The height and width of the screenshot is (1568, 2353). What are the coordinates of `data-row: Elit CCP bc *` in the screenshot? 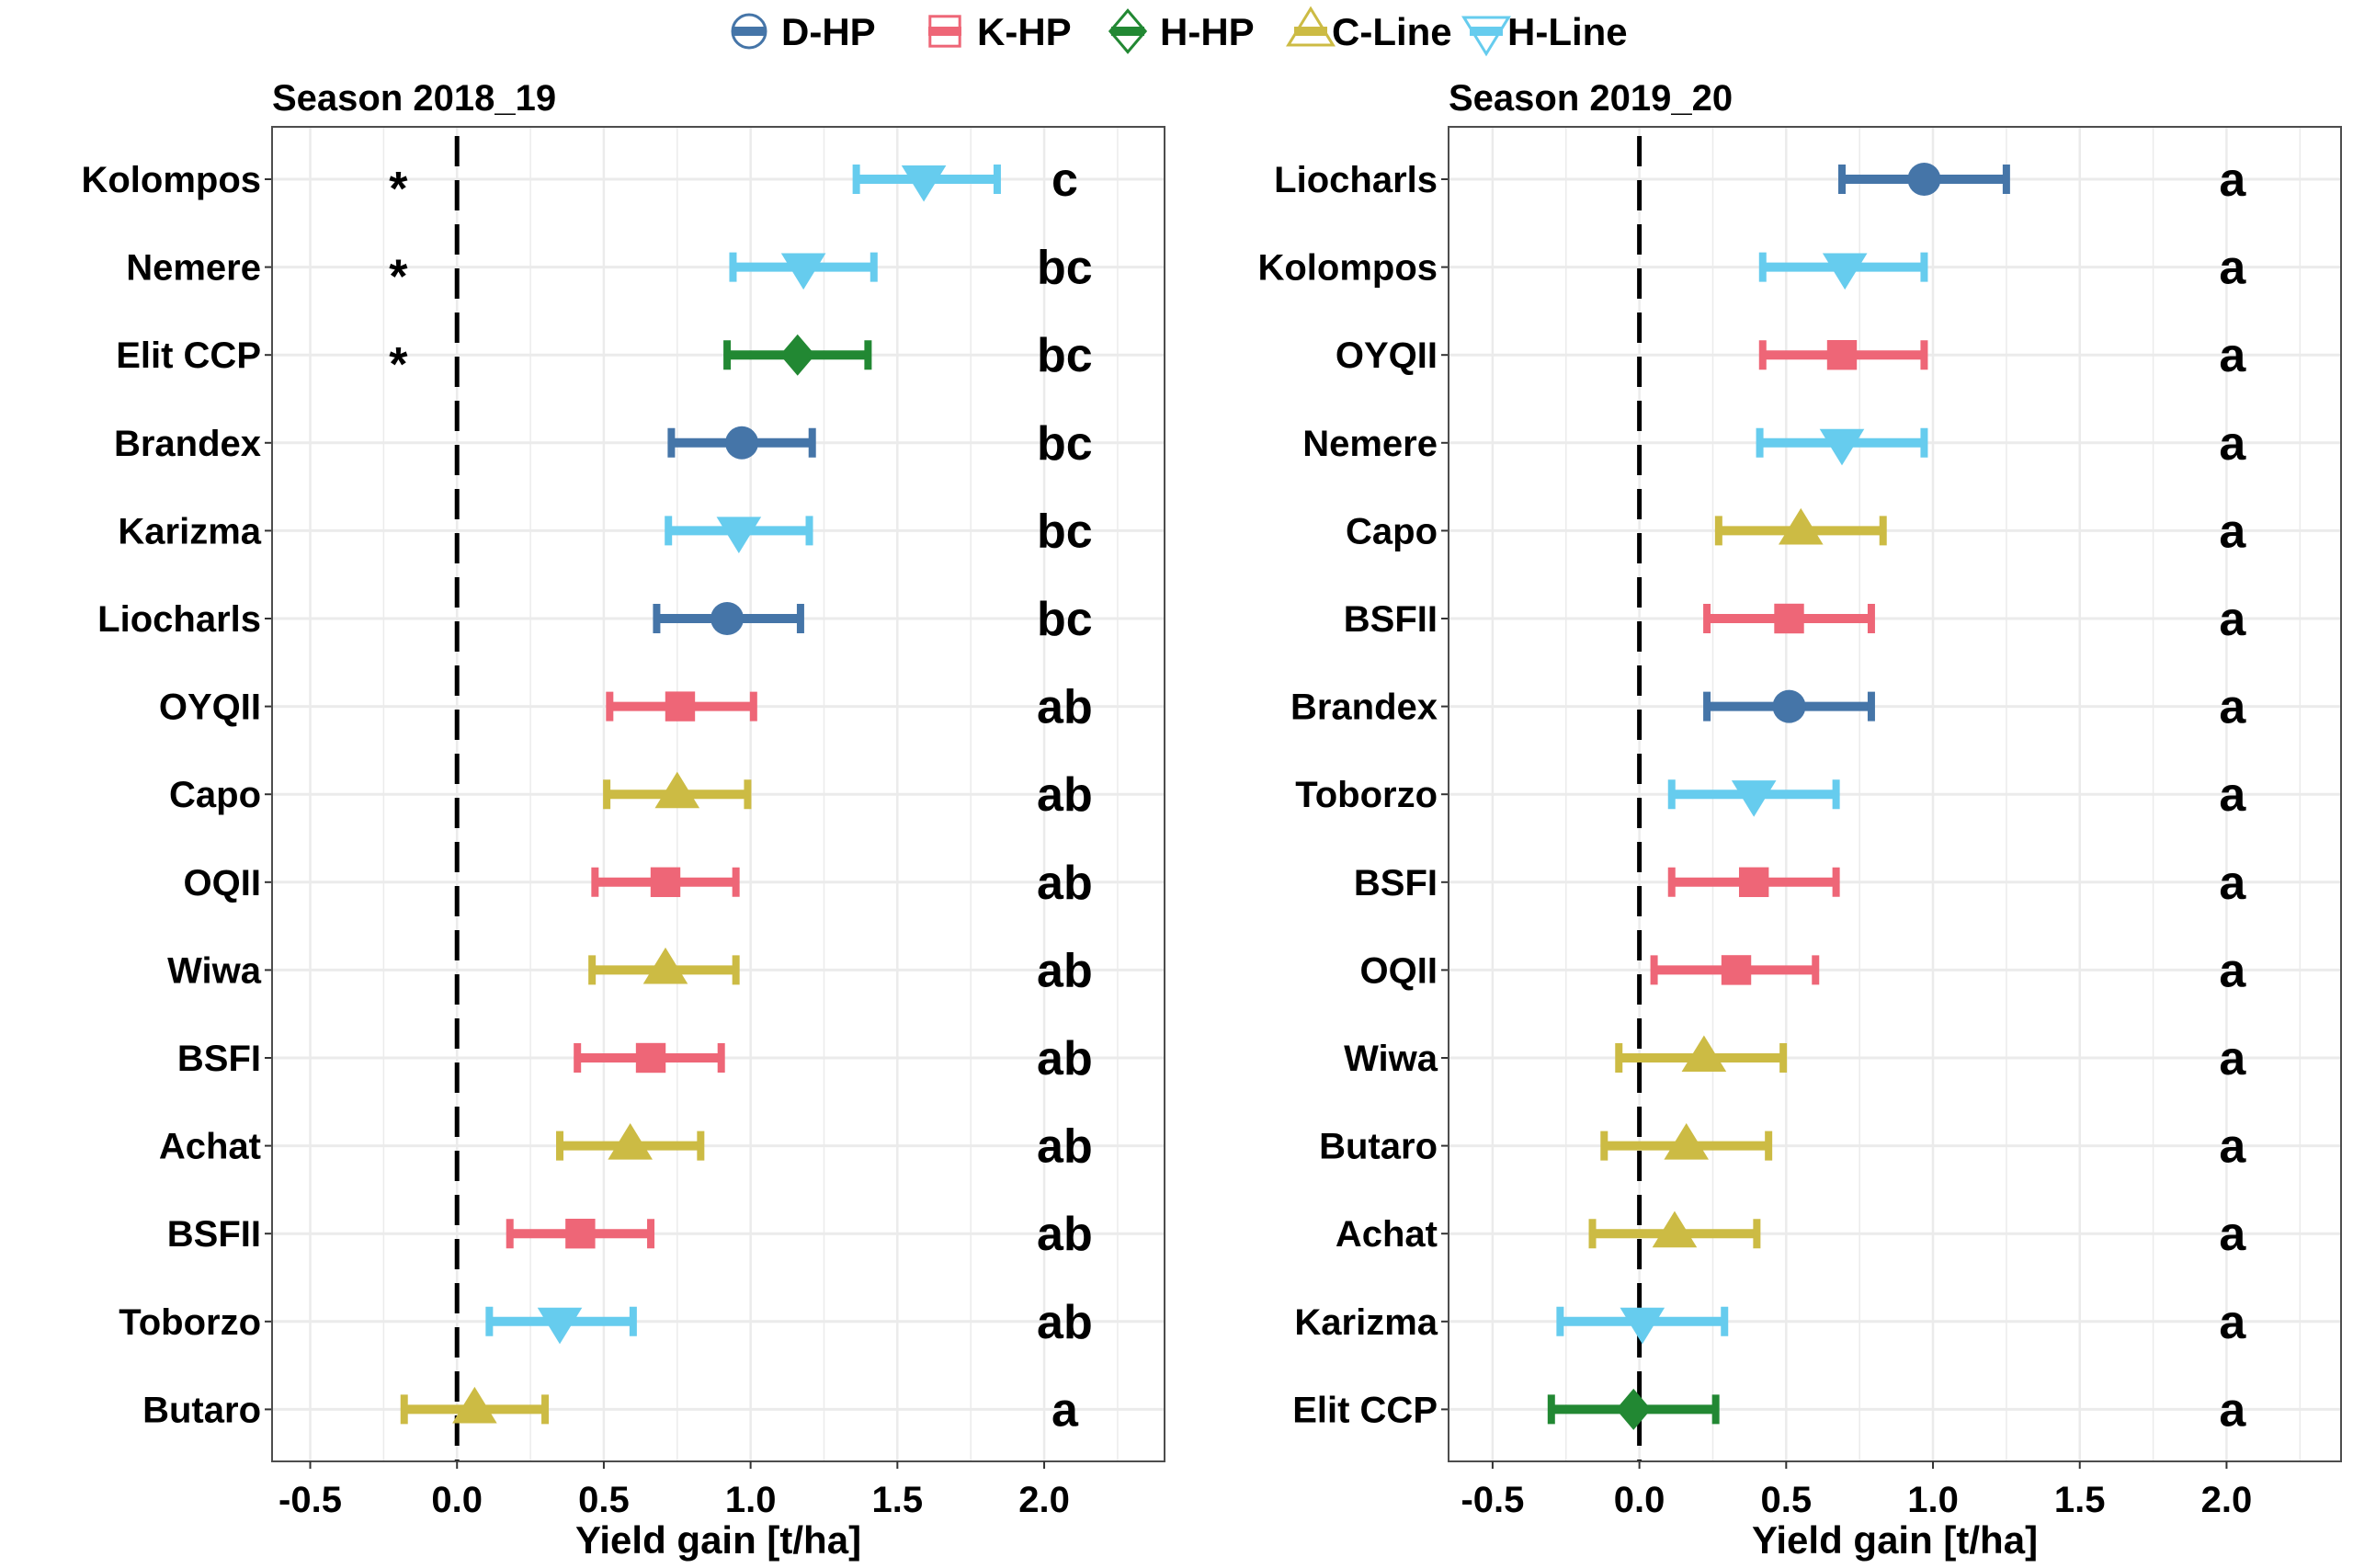 It's located at (604, 360).